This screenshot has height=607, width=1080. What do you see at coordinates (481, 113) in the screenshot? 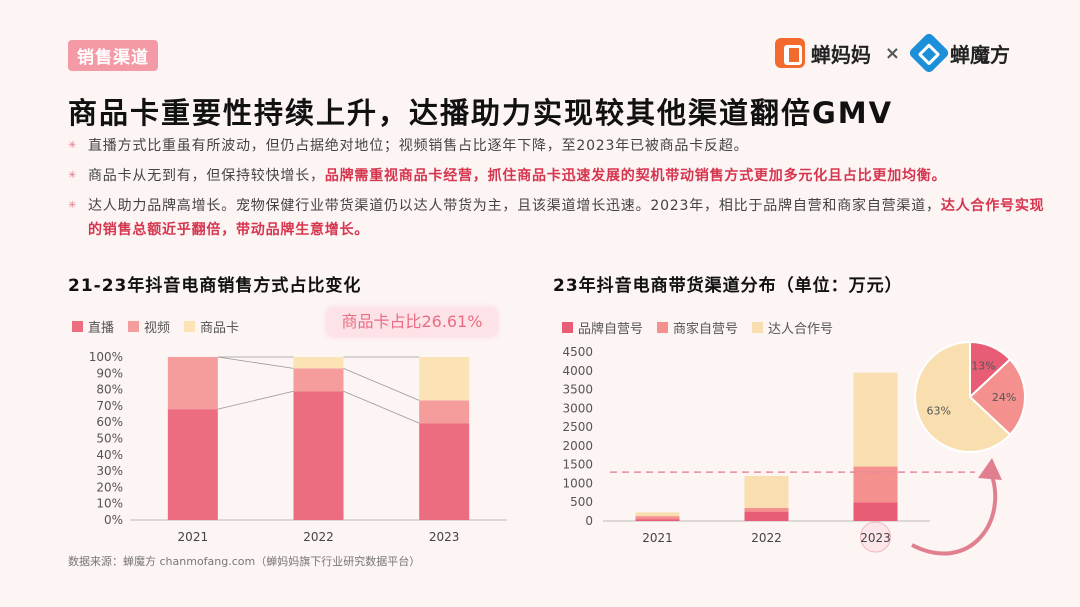
I see `page-title: 商品卡重要性持续上升，达播助力实现较其他渠道翻倍GMV` at bounding box center [481, 113].